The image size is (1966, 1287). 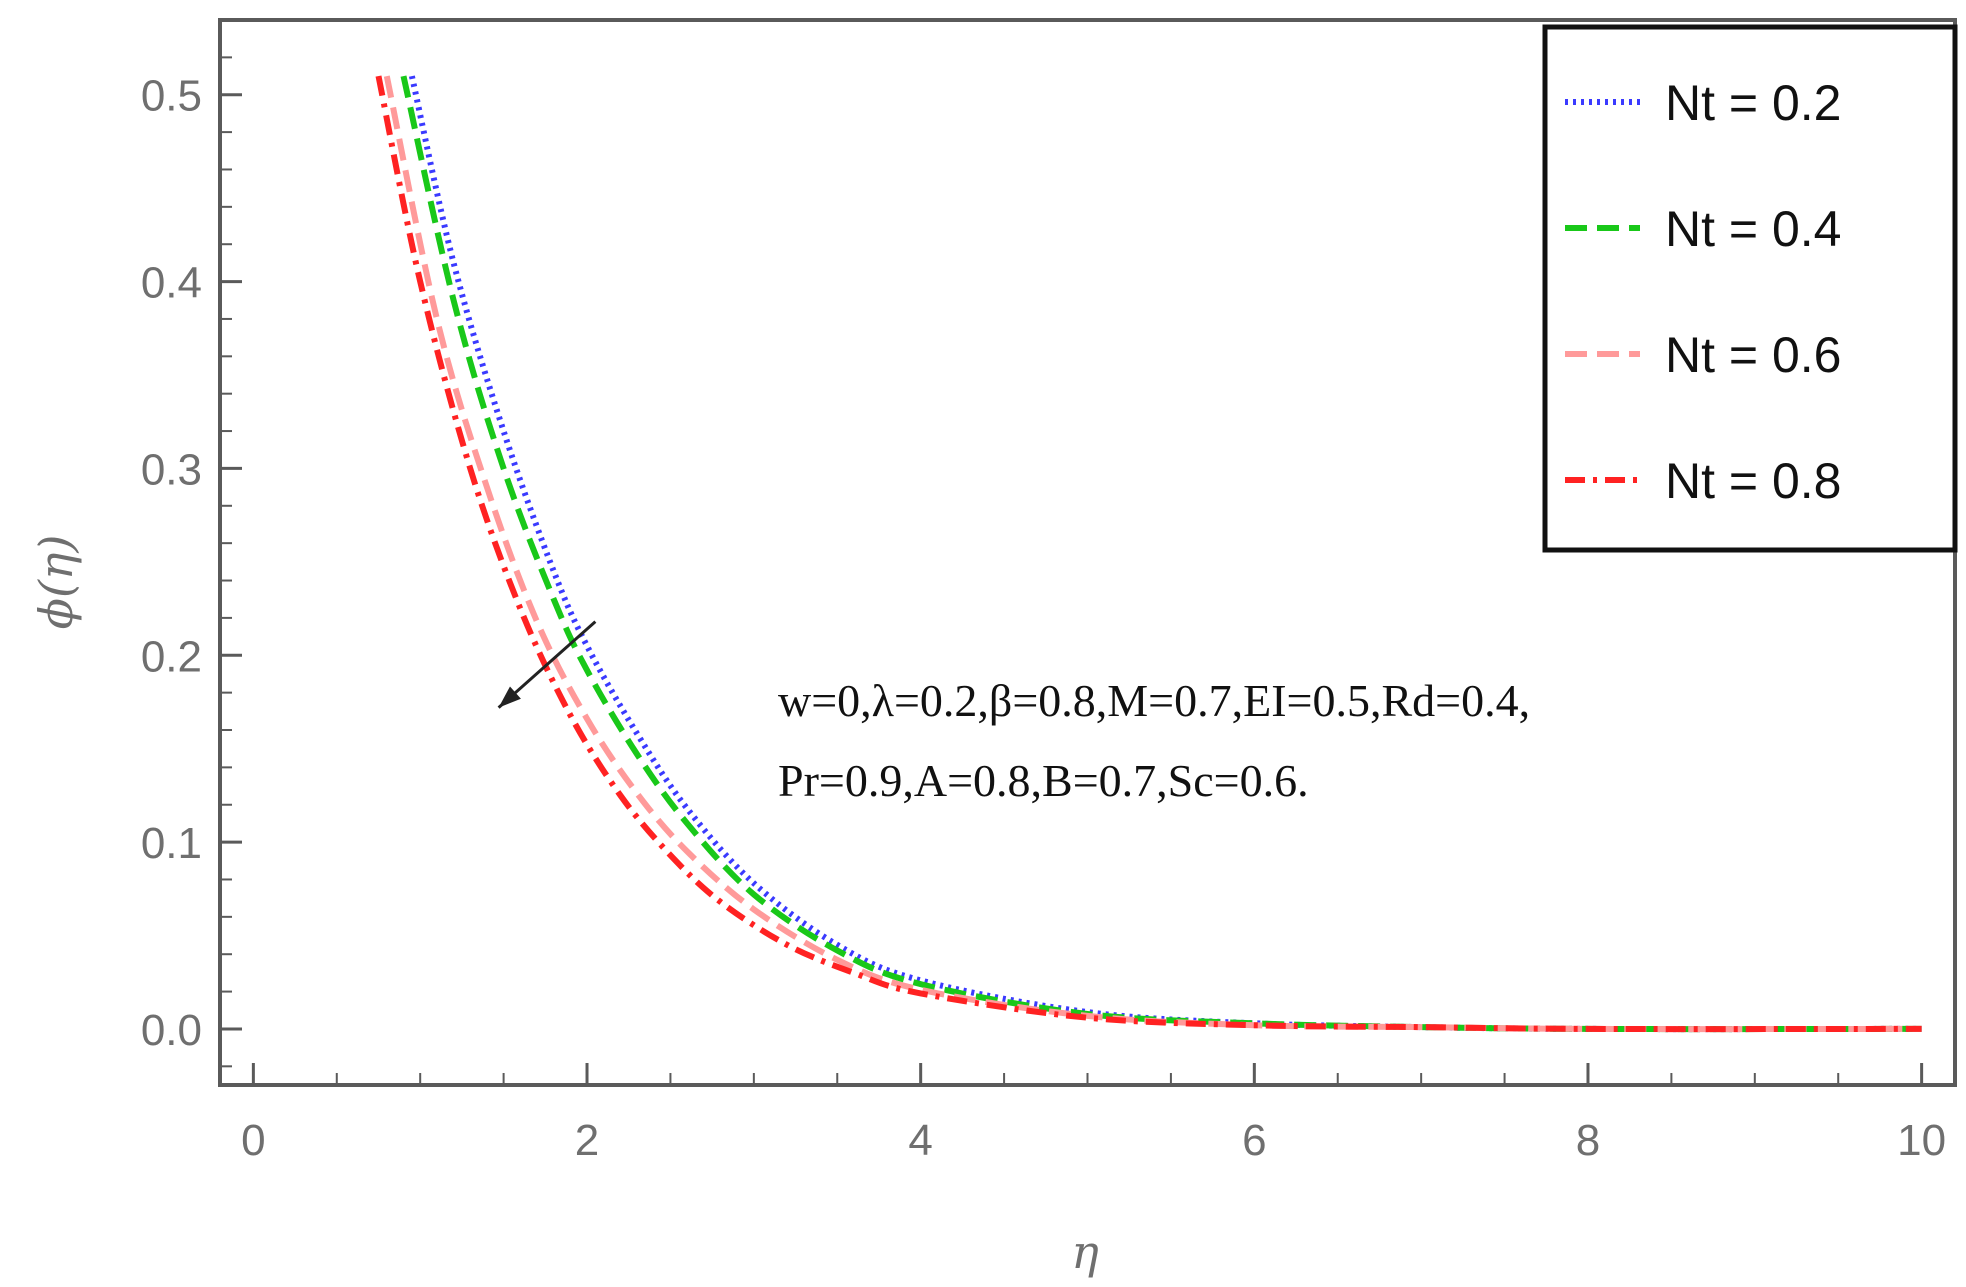 I want to click on legend: Nt = 0.2 Nt = 0.4 Nt = 0.6 Nt = 0.8, so click(x=1750, y=288).